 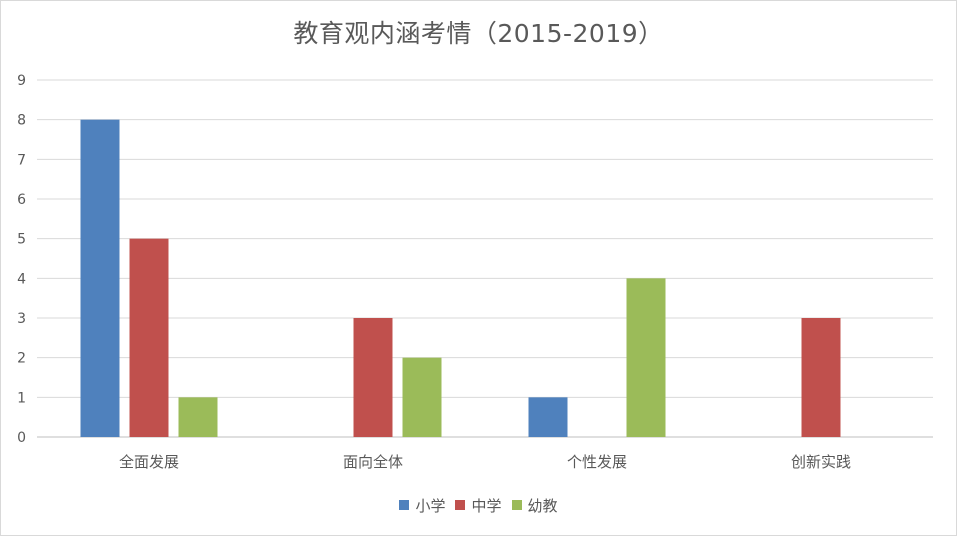 What do you see at coordinates (460, 505) in the screenshot?
I see `legend-swatch-middle` at bounding box center [460, 505].